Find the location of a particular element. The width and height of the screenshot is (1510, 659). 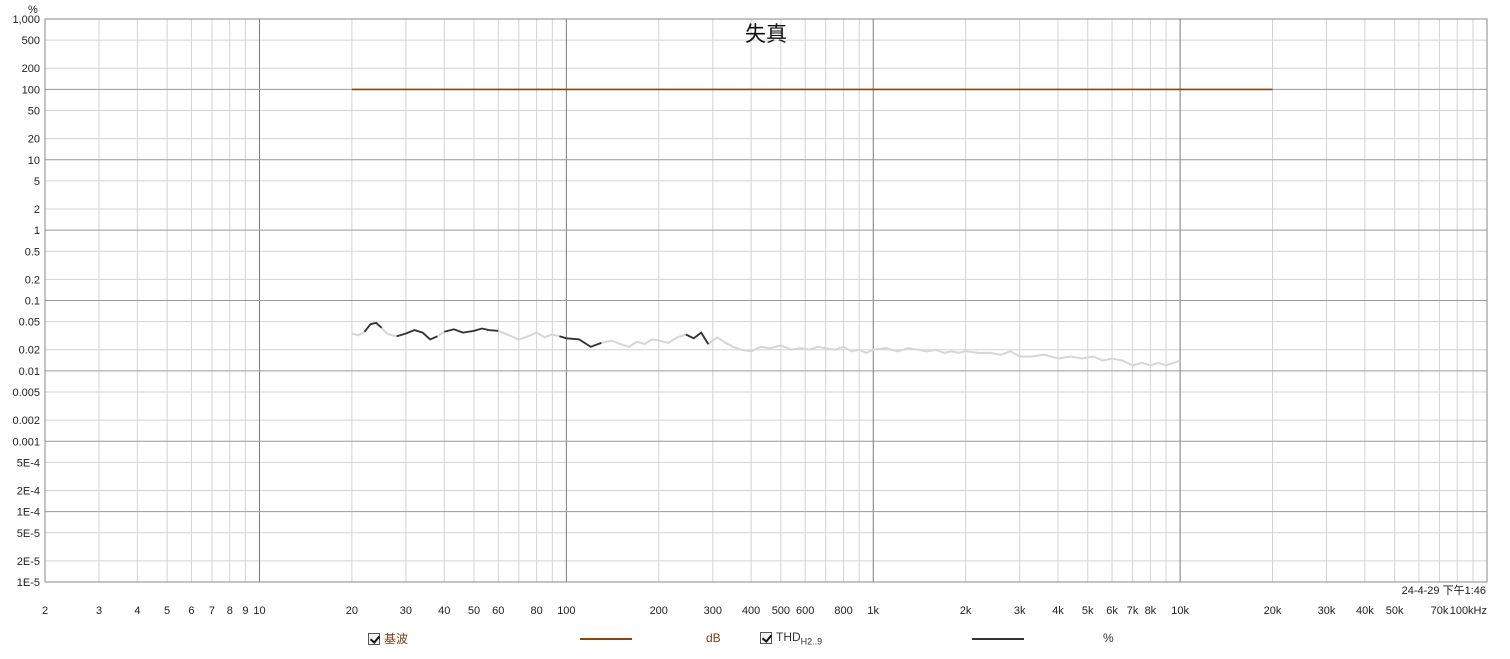

y-tick-label: 200 is located at coordinates (31, 69).